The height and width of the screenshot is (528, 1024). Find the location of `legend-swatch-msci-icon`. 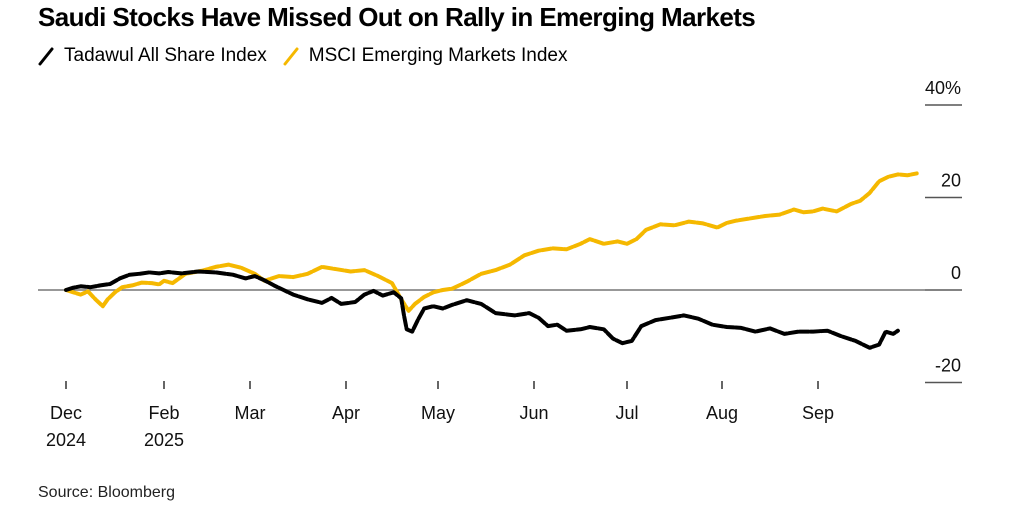

legend-swatch-msci-icon is located at coordinates (291, 56).